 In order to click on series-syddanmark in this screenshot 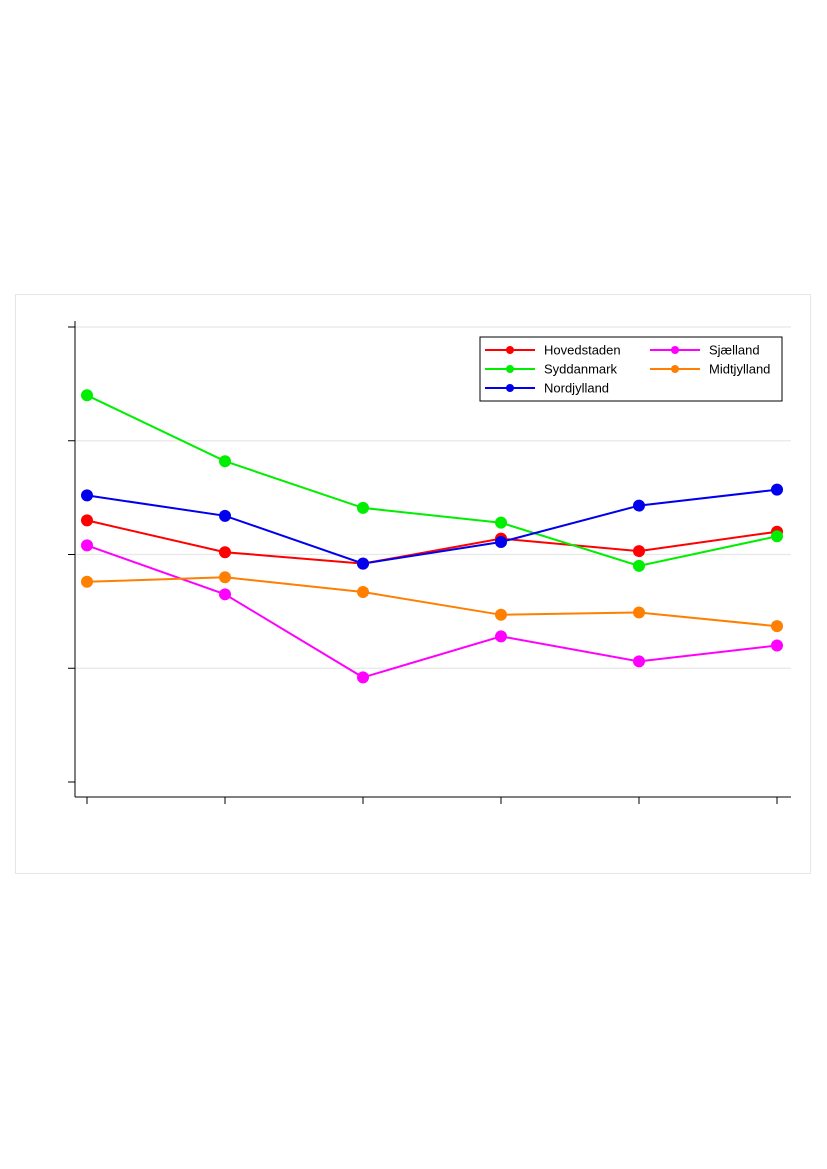, I will do `click(432, 480)`.